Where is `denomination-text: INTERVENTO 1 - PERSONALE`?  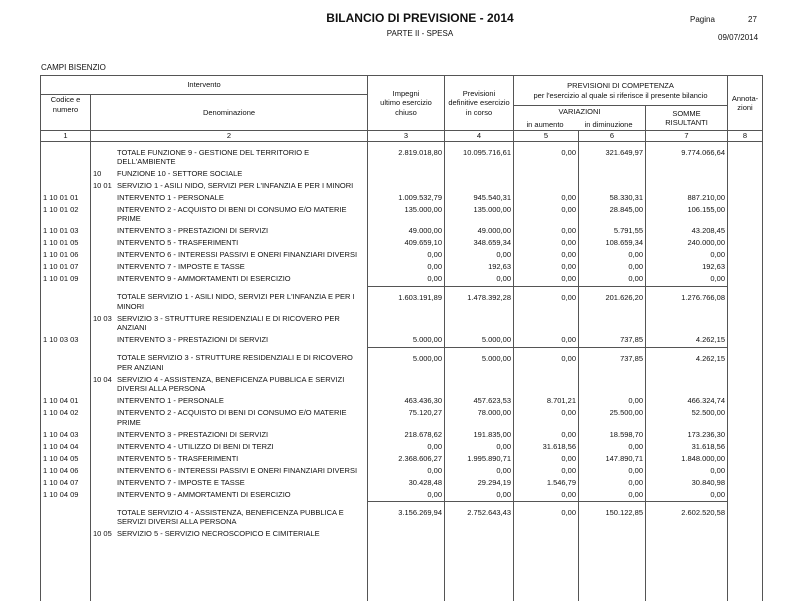 denomination-text: INTERVENTO 1 - PERSONALE is located at coordinates (170, 401).